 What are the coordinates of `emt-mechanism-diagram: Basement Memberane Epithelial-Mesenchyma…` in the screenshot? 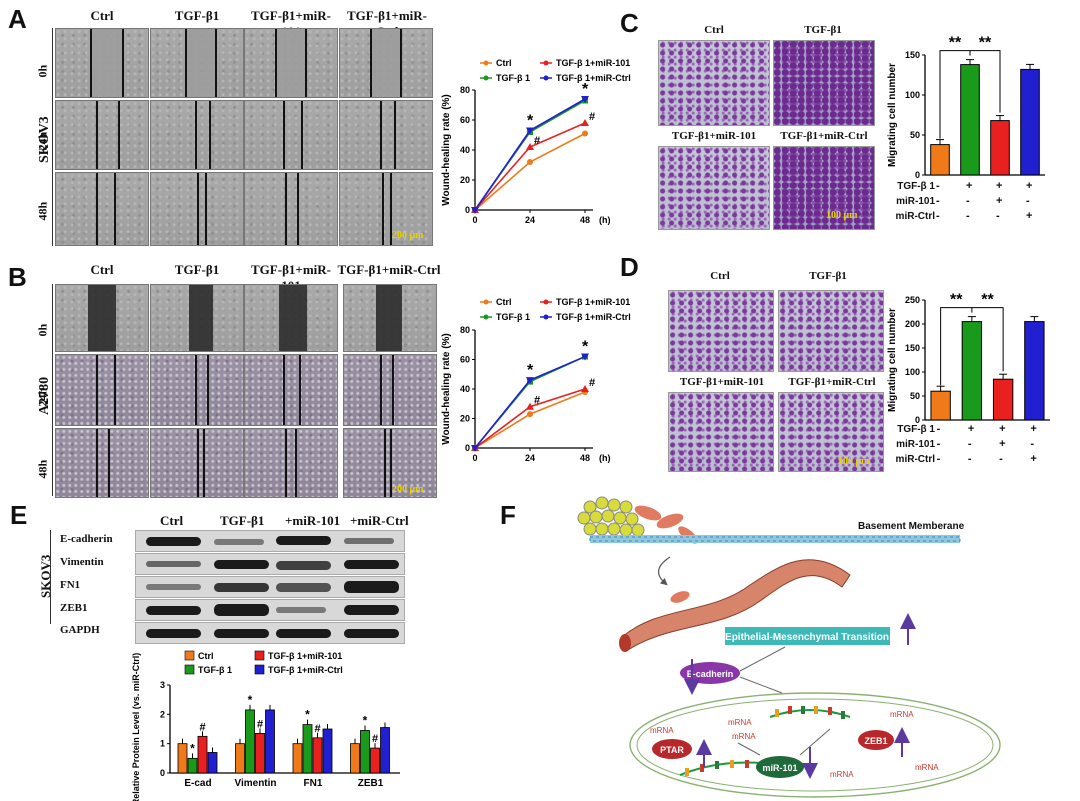 It's located at (789, 647).